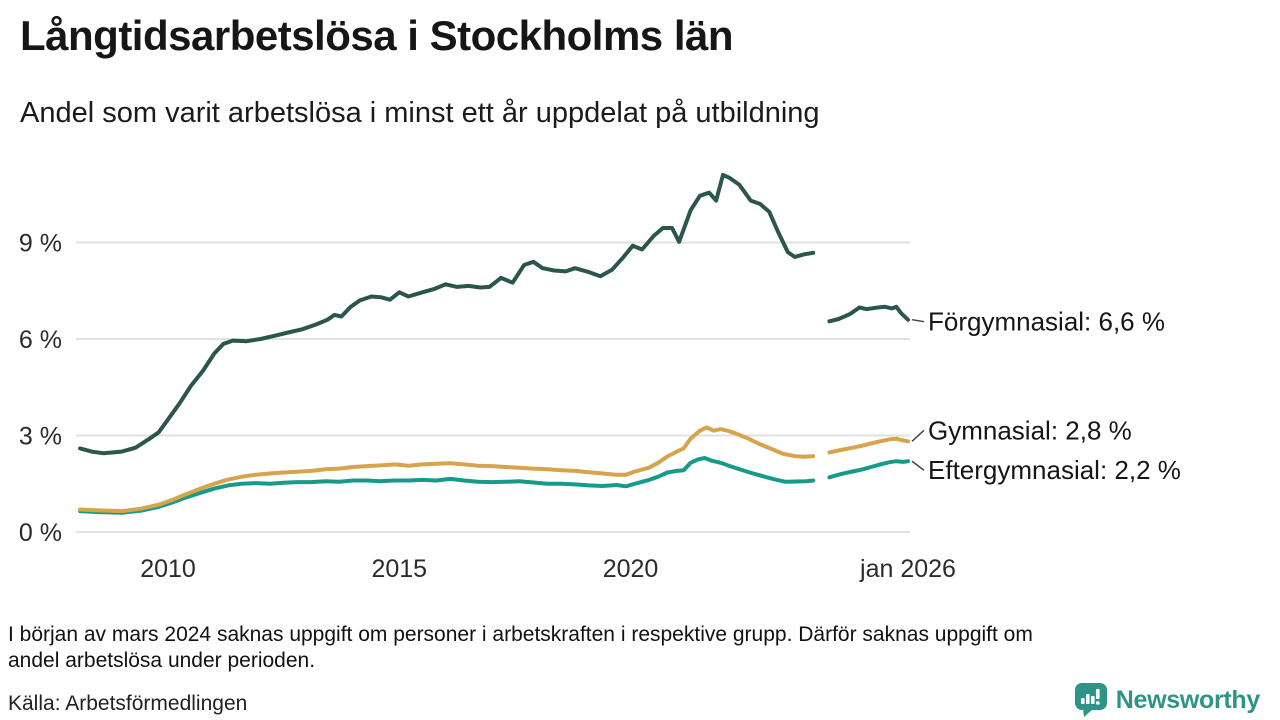 Image resolution: width=1280 pixels, height=720 pixels. Describe the element at coordinates (377, 35) in the screenshot. I see `page-title: Långtidsarbetslösa i Stockholms län` at that location.